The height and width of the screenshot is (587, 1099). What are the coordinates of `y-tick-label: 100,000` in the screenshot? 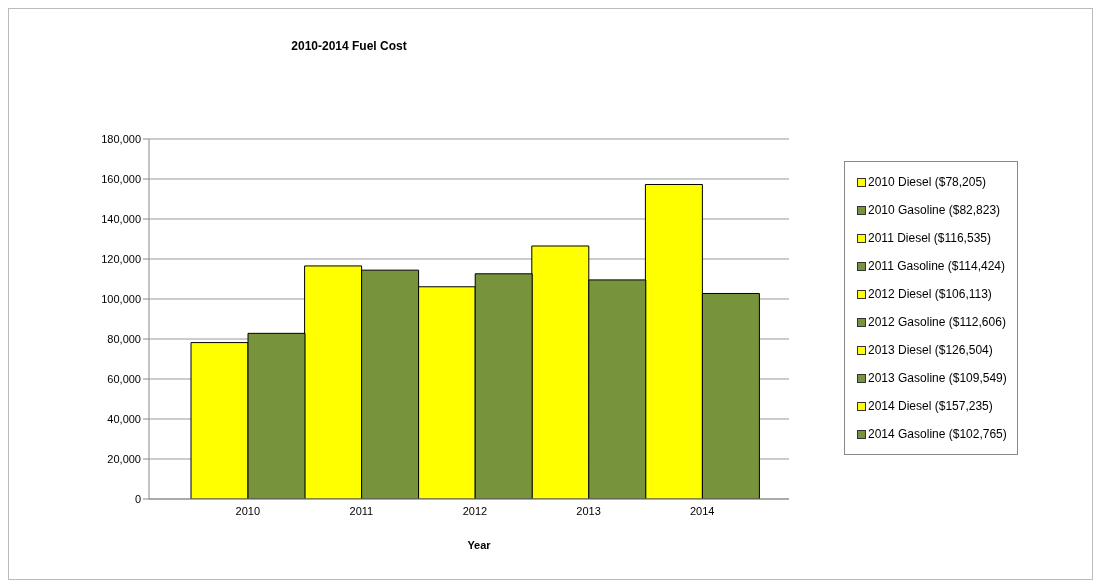 It's located at (121, 298).